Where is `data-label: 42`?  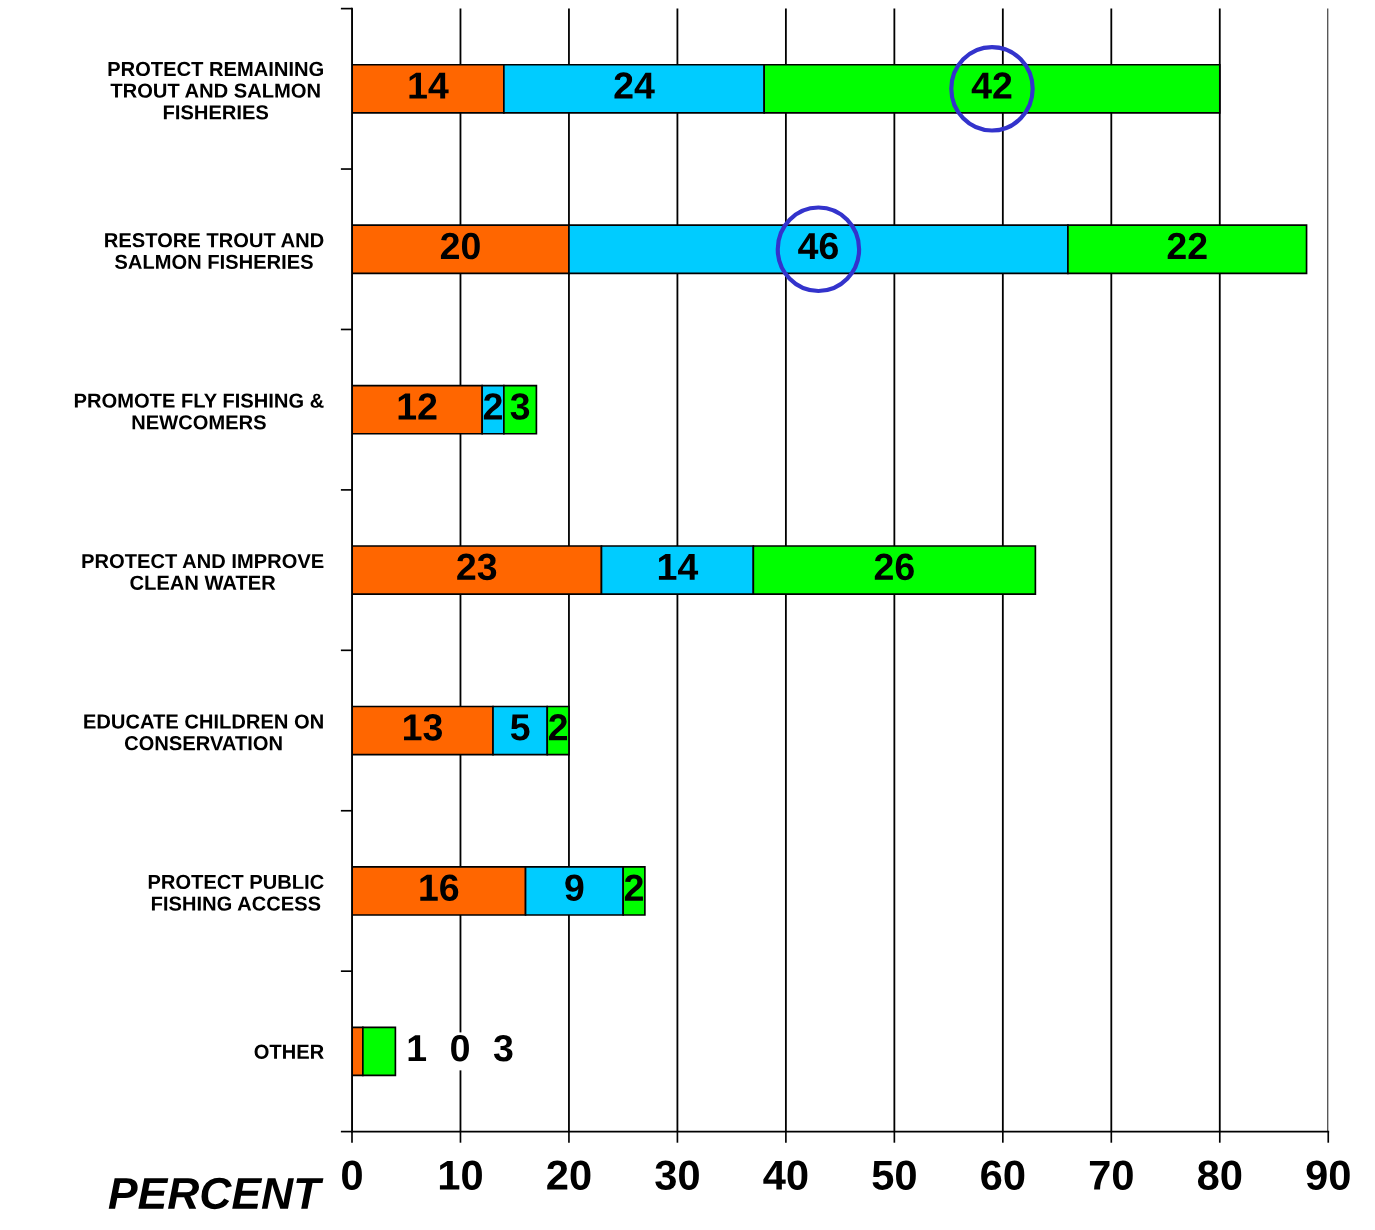 data-label: 42 is located at coordinates (991, 85).